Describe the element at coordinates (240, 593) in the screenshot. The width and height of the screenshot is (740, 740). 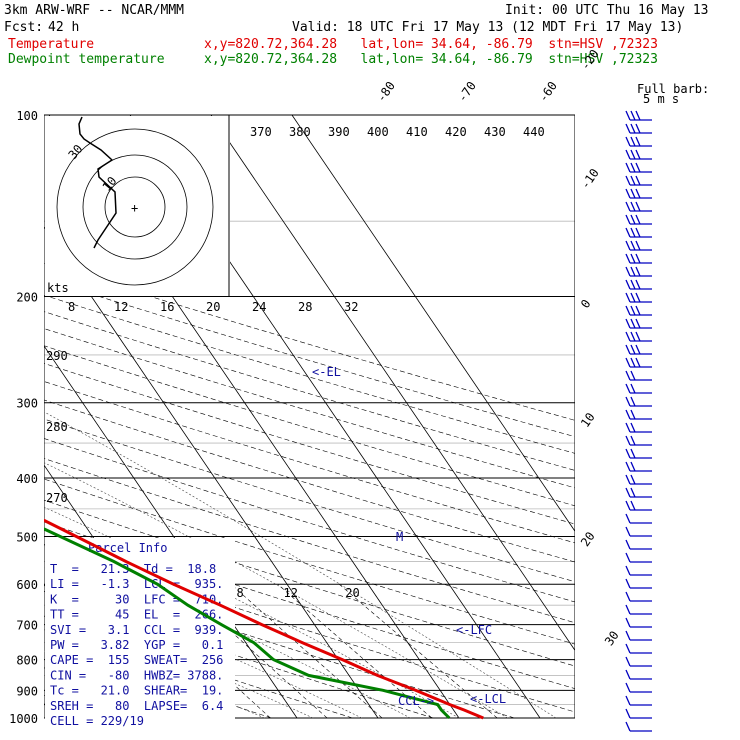
I see `mixing-ratio-label: 8` at that location.